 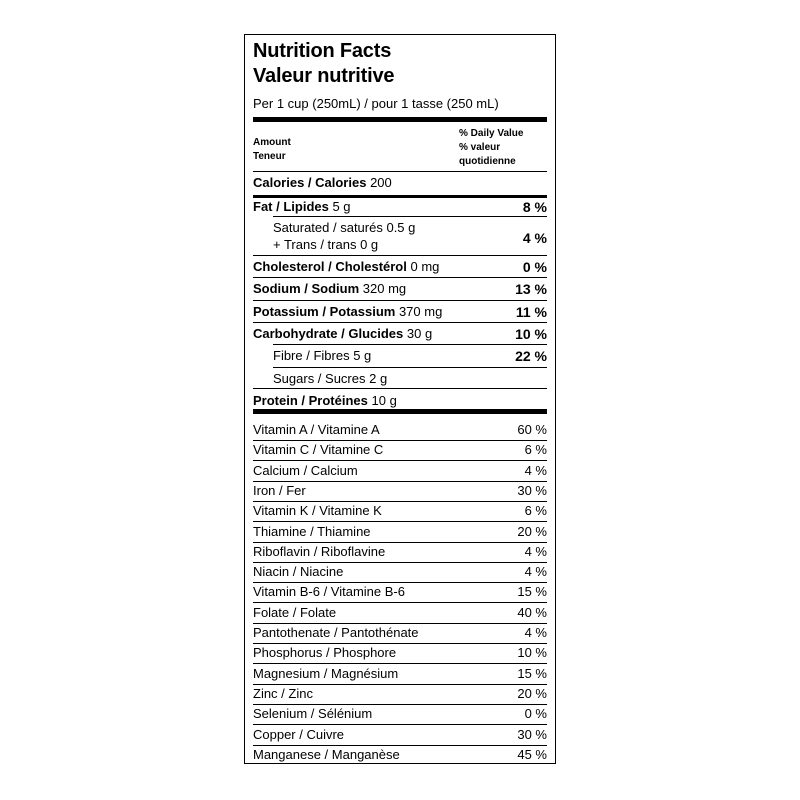 What do you see at coordinates (531, 312) in the screenshot?
I see `potassium-dv: 11 %` at bounding box center [531, 312].